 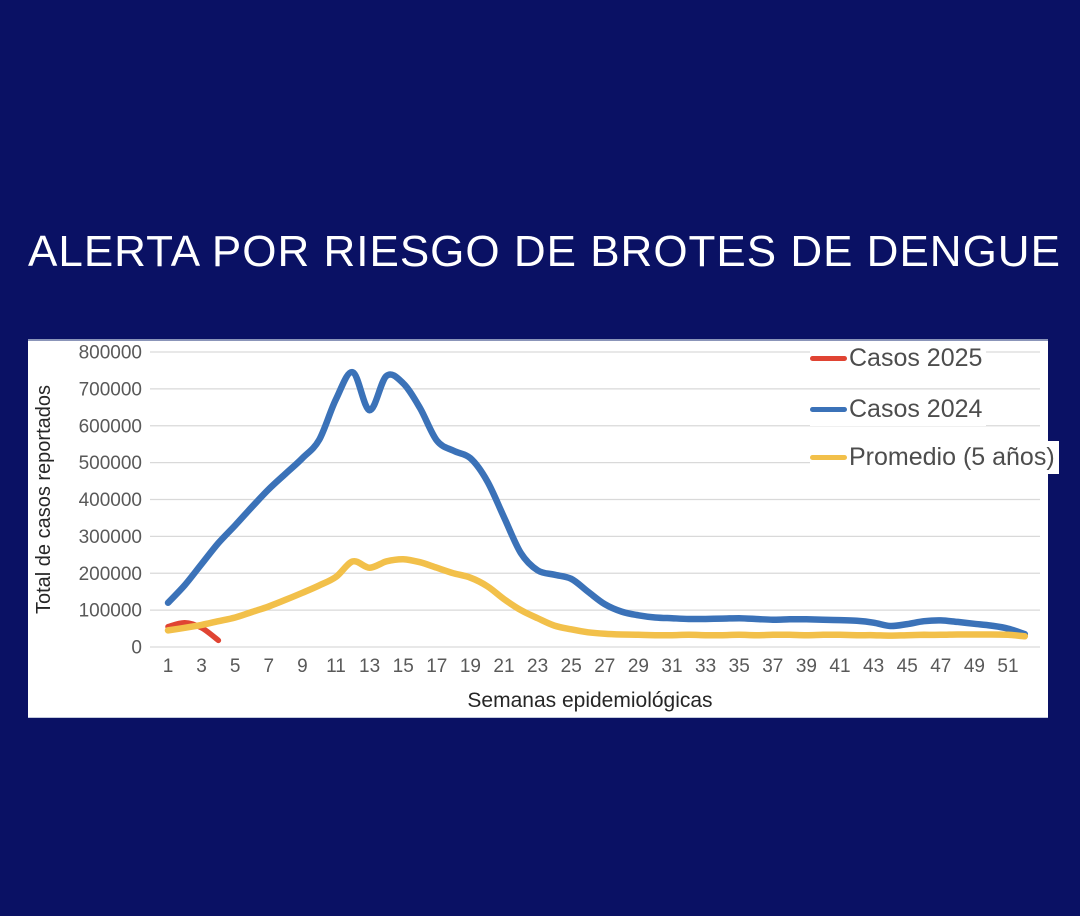 I want to click on x-axis-tick-label: 31, so click(x=671, y=666).